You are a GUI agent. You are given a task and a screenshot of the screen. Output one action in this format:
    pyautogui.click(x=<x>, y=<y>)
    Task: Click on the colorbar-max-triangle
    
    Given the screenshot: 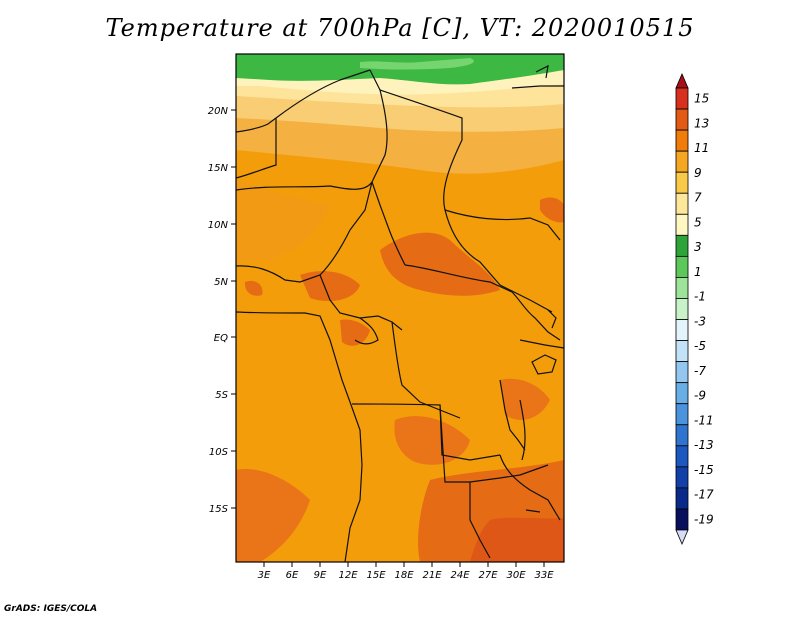 What is the action you would take?
    pyautogui.click(x=682, y=80)
    